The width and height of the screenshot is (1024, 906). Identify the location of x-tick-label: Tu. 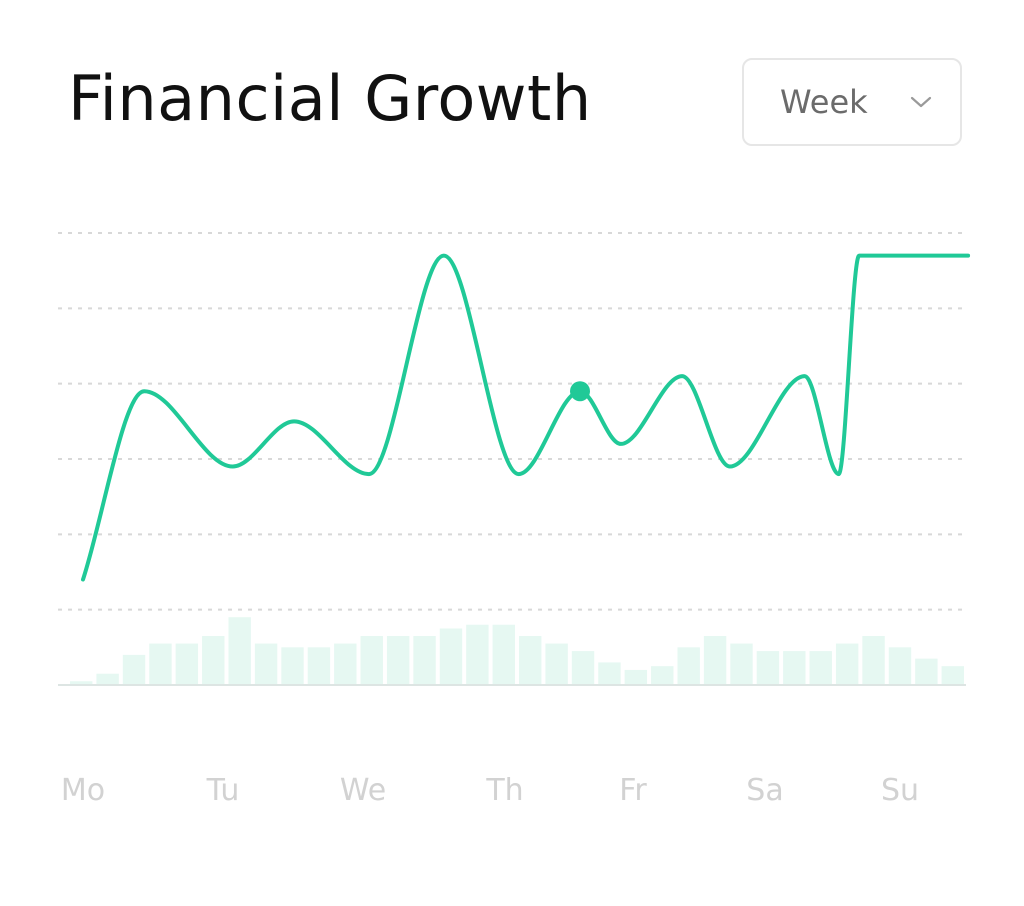
(223, 790).